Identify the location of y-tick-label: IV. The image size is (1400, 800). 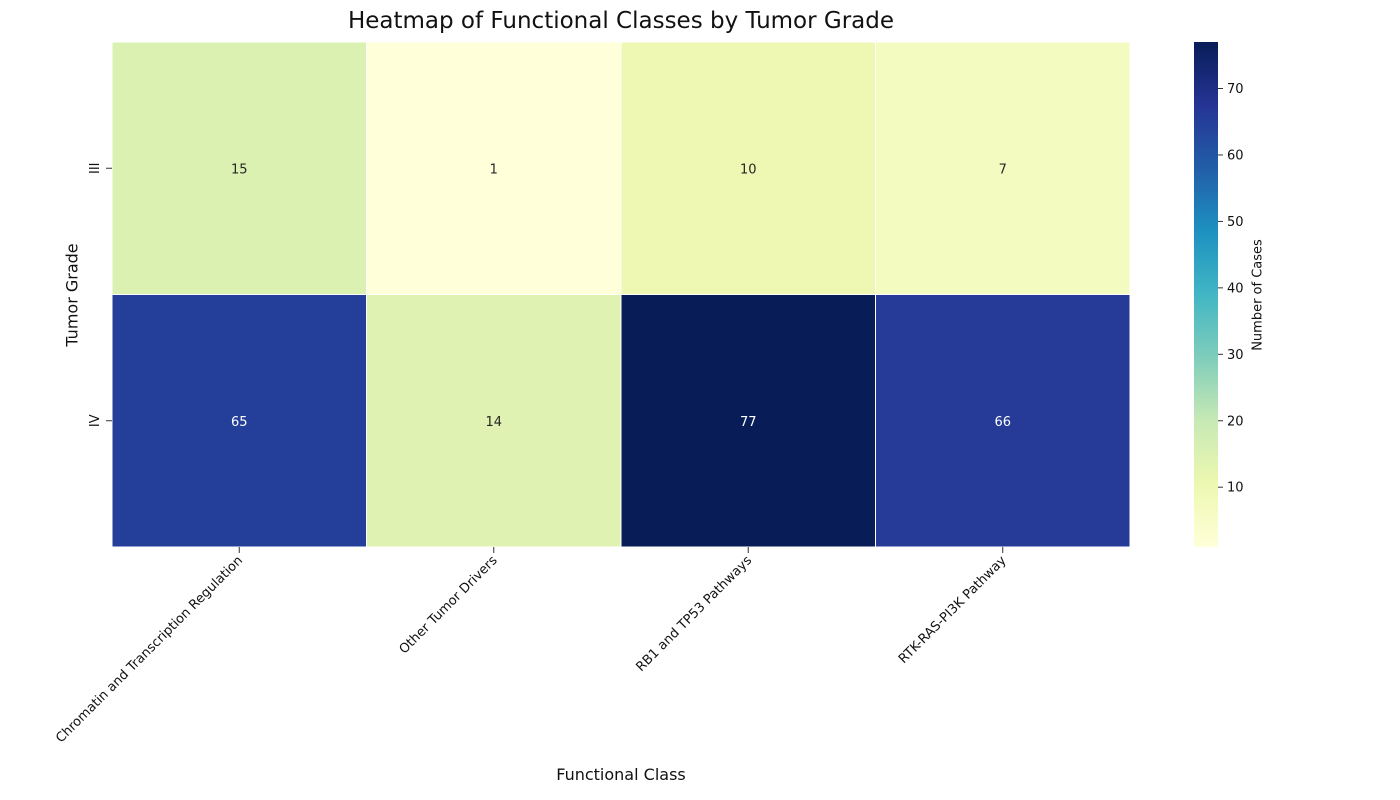
(95, 420).